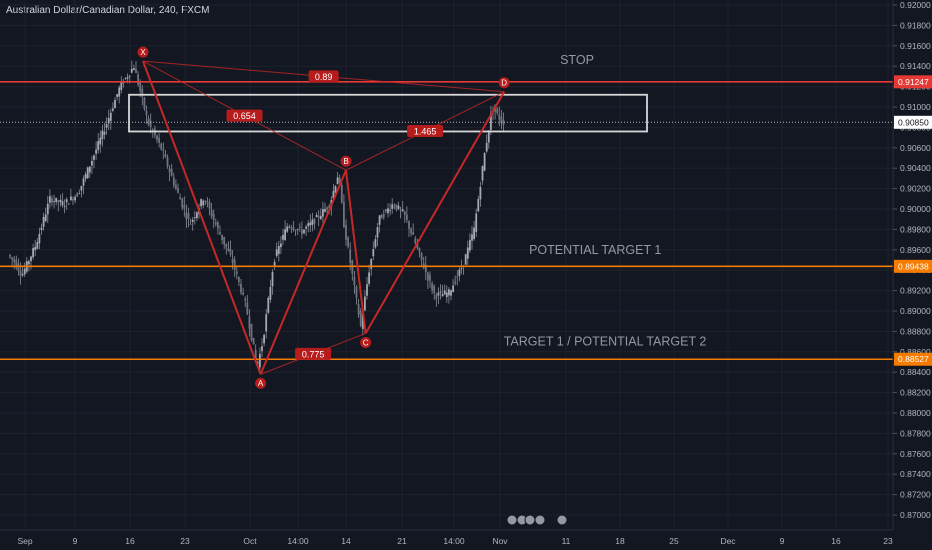 The height and width of the screenshot is (550, 932). What do you see at coordinates (345, 161) in the screenshot?
I see `pattern-point-B: B` at bounding box center [345, 161].